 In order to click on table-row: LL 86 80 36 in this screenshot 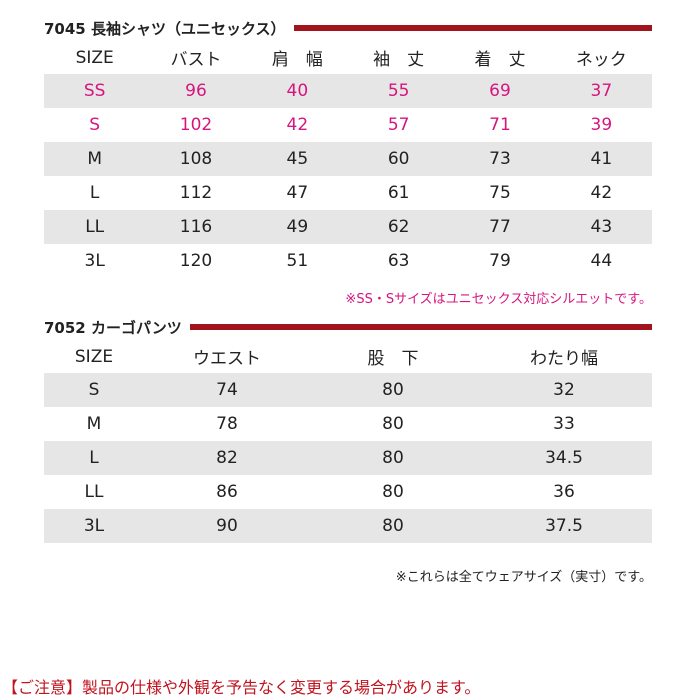, I will do `click(348, 492)`.